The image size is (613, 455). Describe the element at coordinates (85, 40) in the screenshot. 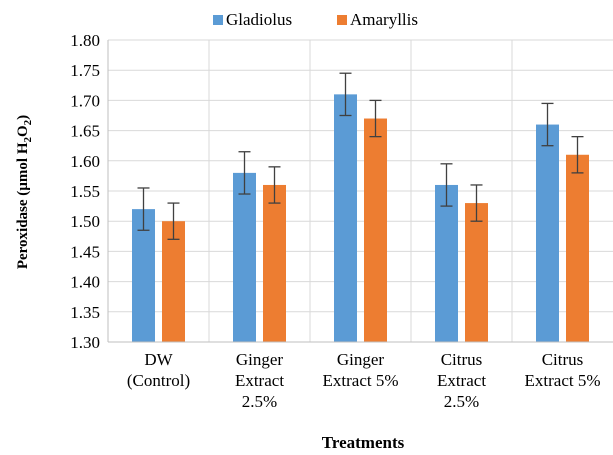

I see `y-tick-label: 1.80` at that location.